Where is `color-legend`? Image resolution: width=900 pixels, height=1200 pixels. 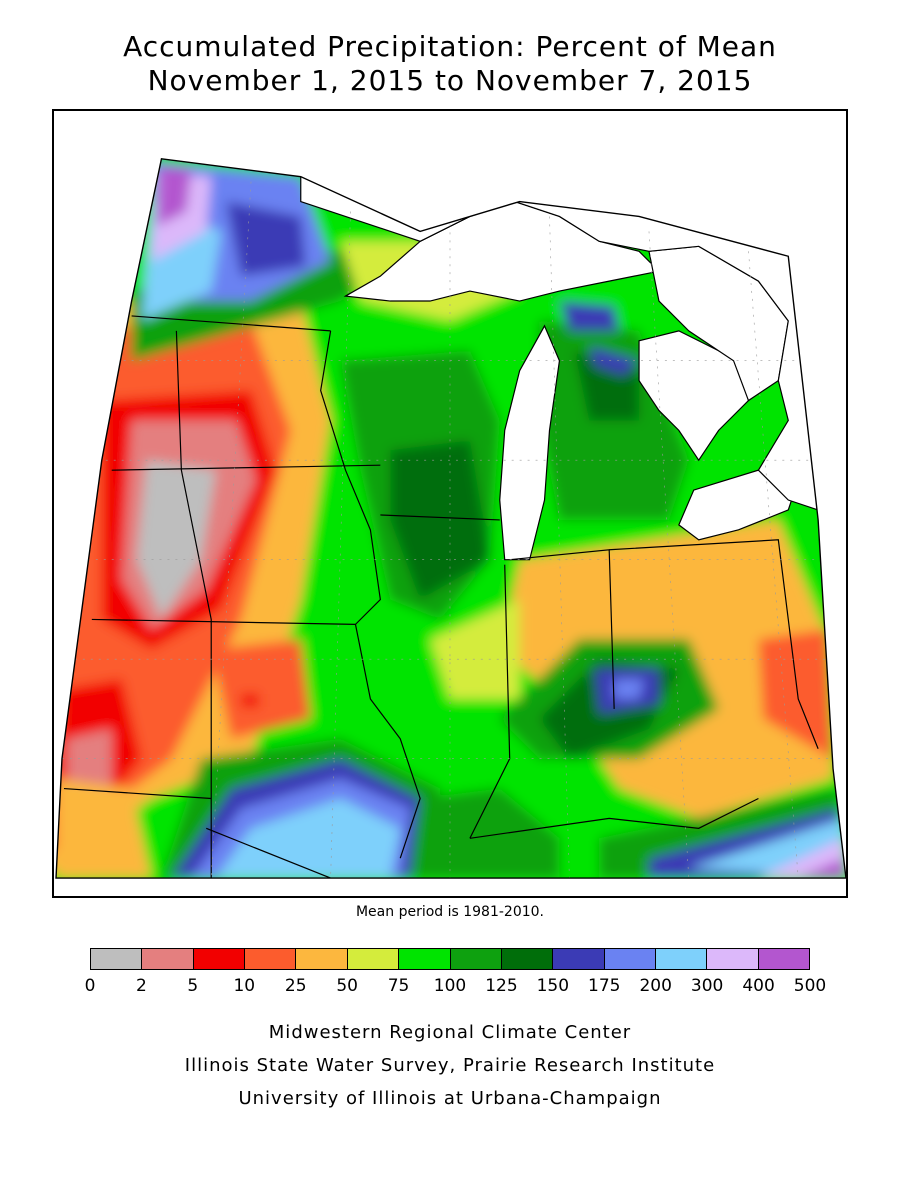 color-legend is located at coordinates (450, 959).